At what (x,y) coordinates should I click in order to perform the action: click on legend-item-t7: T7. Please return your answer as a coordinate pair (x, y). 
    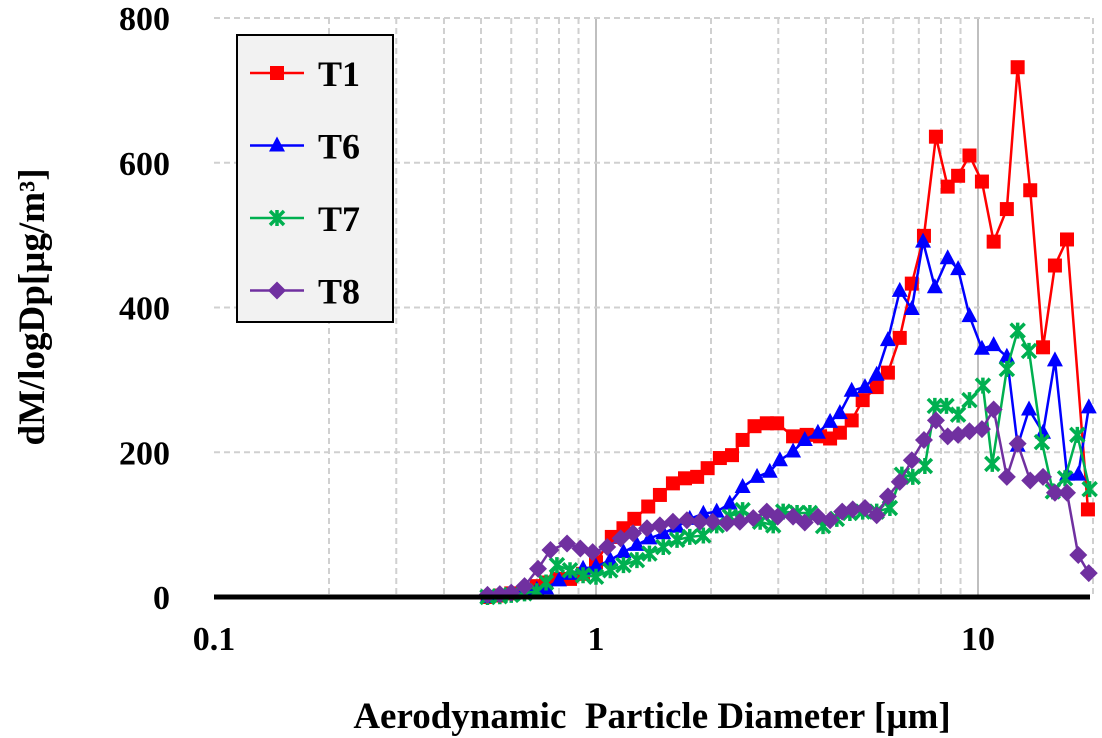
    Looking at the image, I should click on (305, 219).